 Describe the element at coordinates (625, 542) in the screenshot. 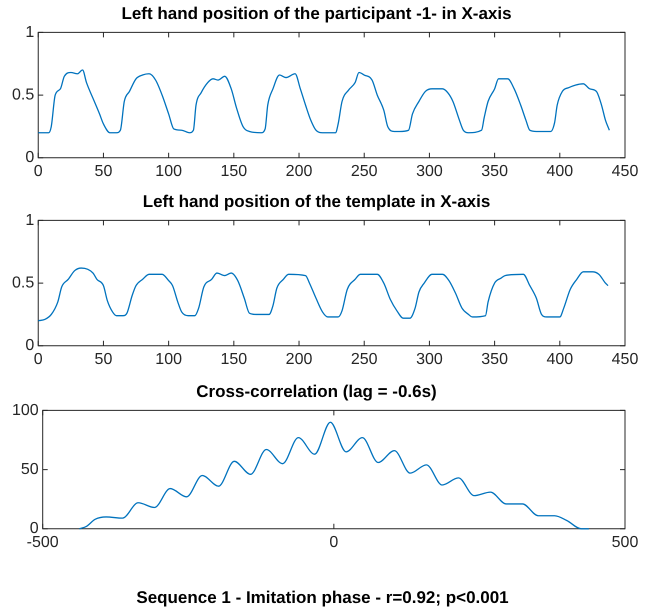

I see `x-tick-label: 500` at that location.